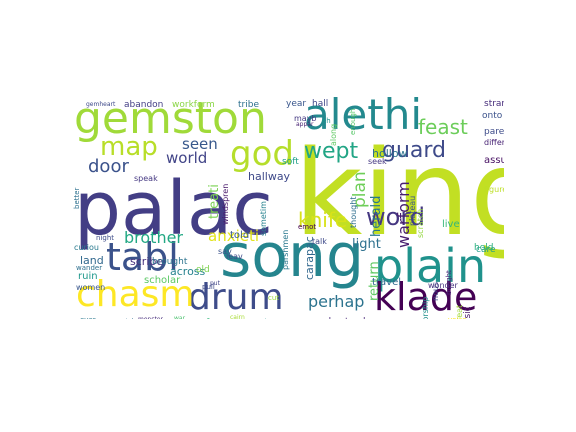 This screenshot has width=576, height=432. I want to click on word-scratch: scratch, so click(420, 223).